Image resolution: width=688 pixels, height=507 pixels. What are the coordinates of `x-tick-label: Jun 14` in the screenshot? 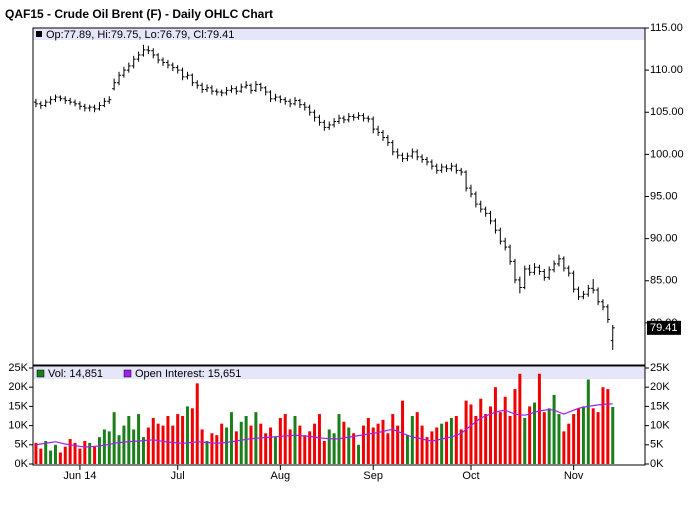 It's located at (79, 476).